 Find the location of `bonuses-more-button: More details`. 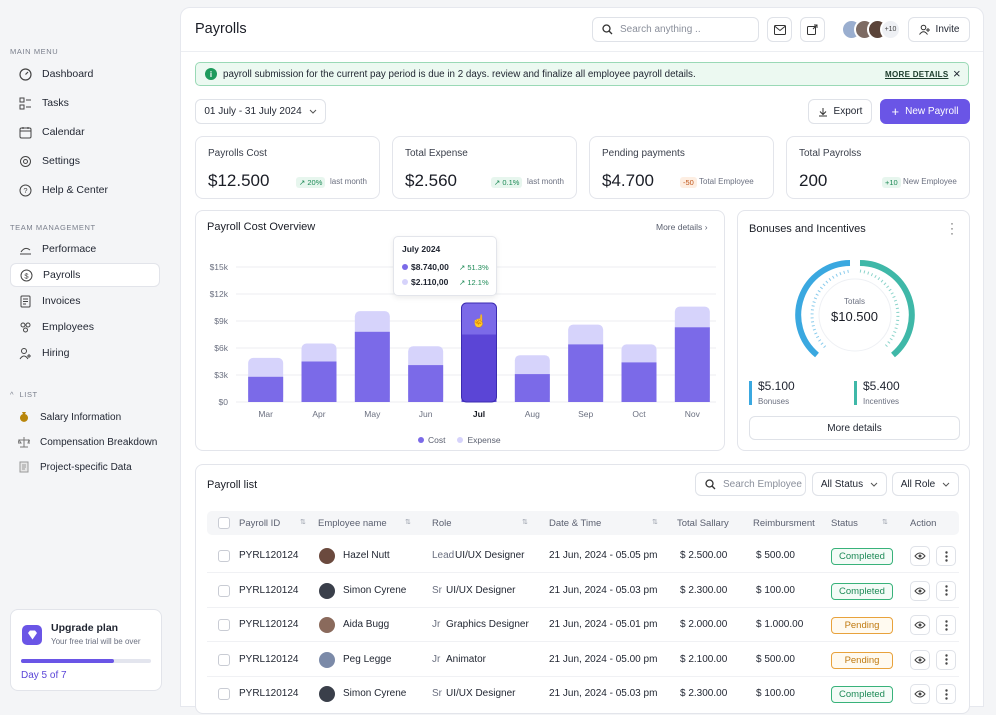

bonuses-more-button: More details is located at coordinates (854, 428).